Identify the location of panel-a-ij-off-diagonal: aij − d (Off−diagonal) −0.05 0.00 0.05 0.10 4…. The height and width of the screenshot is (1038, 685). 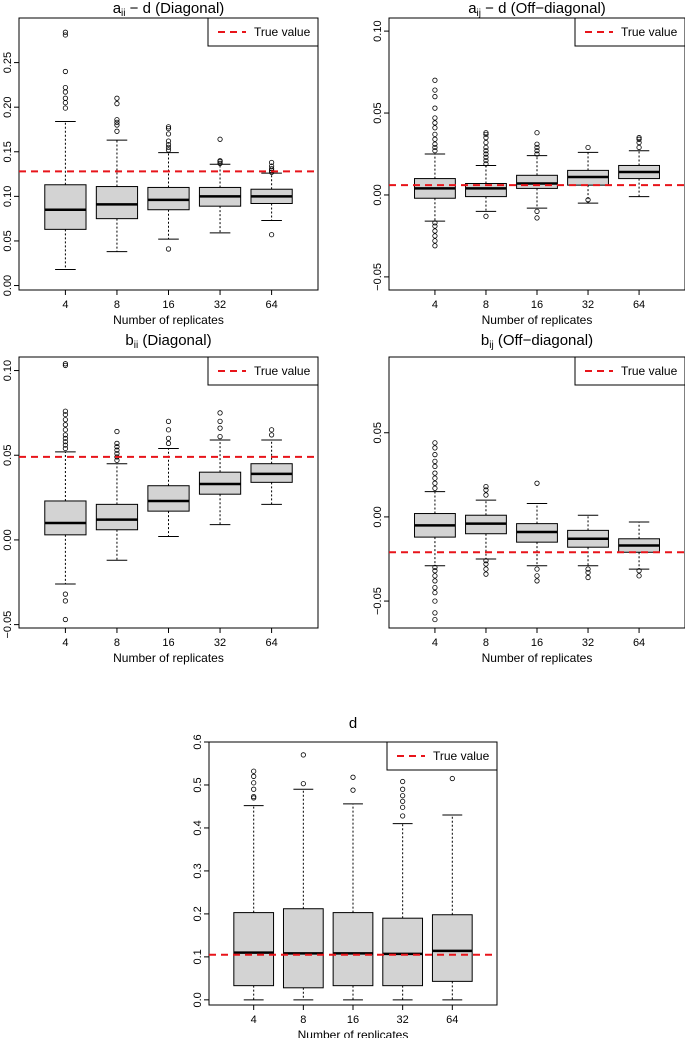
(528, 163).